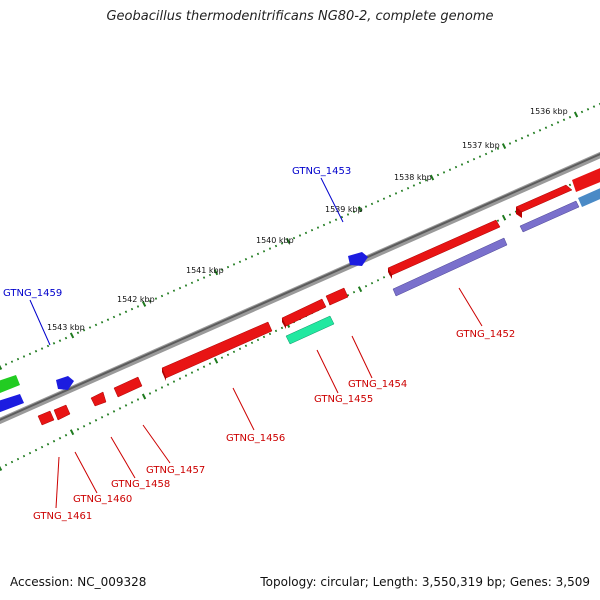  Describe the element at coordinates (175, 470) in the screenshot. I see `gene-label-1457: GTNG_1457` at that location.